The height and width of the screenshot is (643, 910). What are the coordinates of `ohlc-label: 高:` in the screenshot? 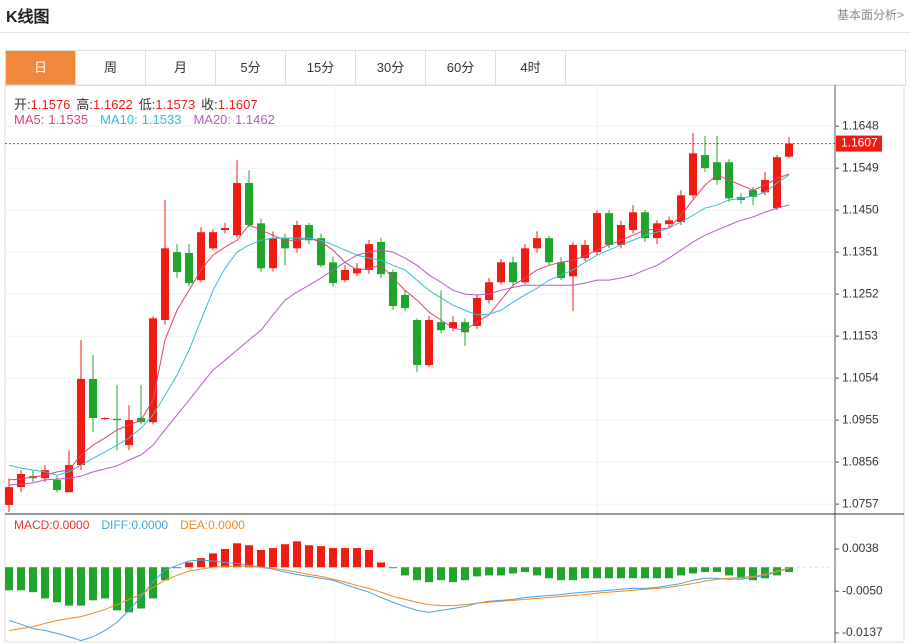 It's located at (85, 104).